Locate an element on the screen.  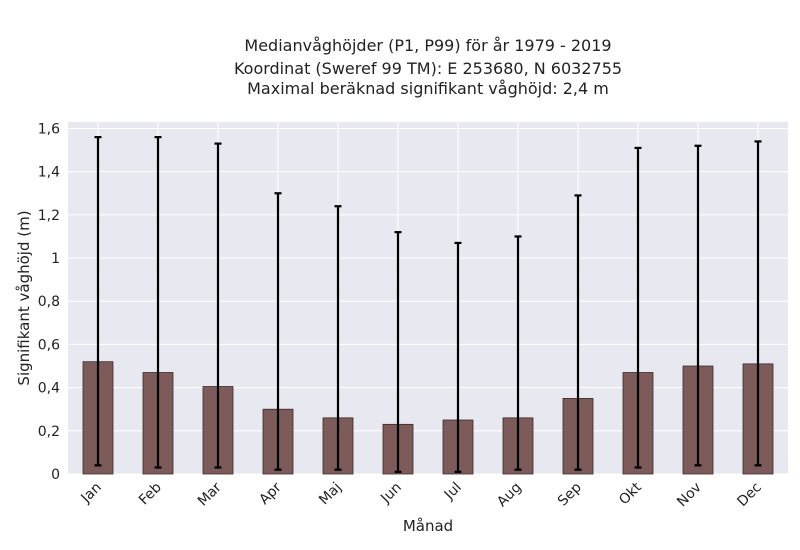
y-tick-labels: 0 0,2 0,4 0,6 0,8 1 1,2 1,4 1,6 is located at coordinates (49, 302).